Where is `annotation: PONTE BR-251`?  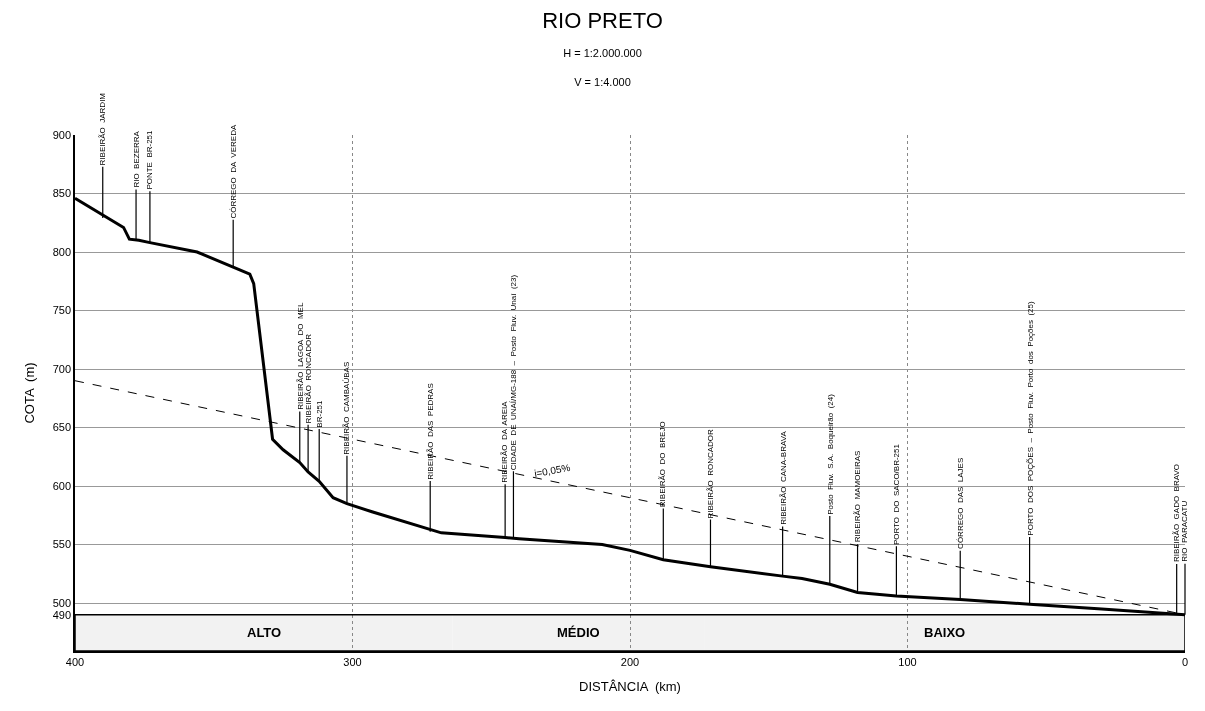 annotation: PONTE BR-251 is located at coordinates (150, 159).